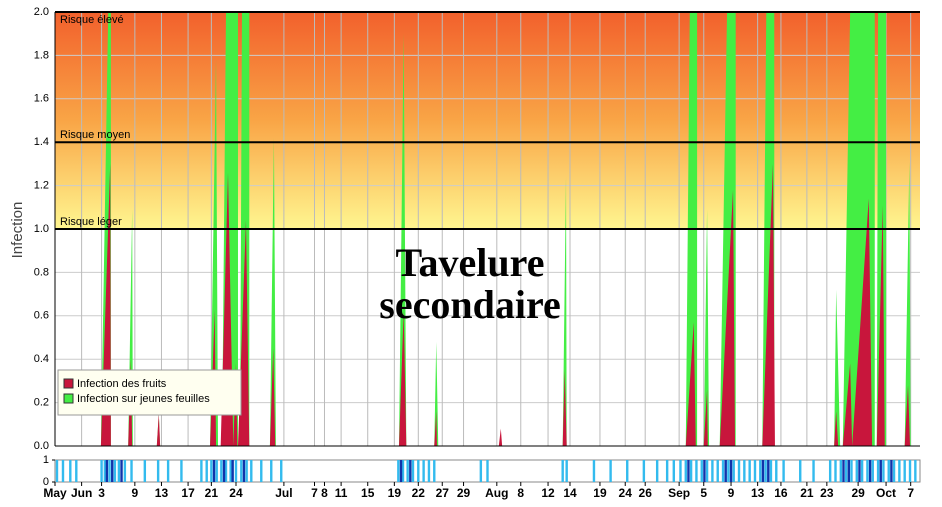  What do you see at coordinates (68, 398) in the screenshot?
I see `legend-swatch` at bounding box center [68, 398].